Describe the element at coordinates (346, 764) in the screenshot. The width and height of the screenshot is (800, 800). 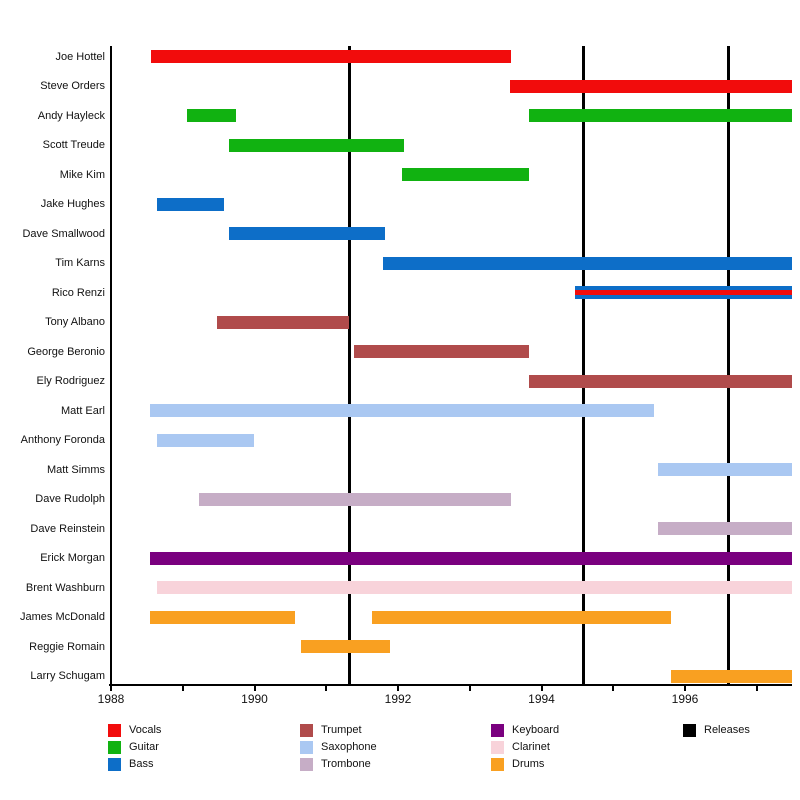
I see `legend-label: Trombone` at that location.